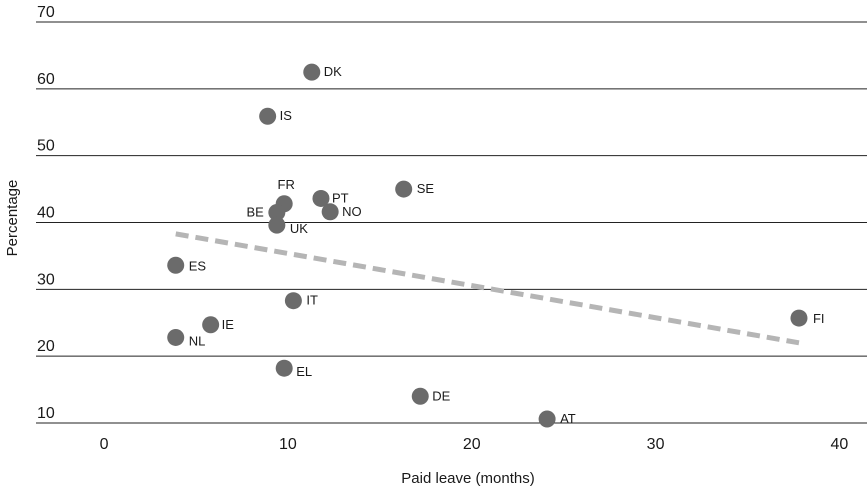 The width and height of the screenshot is (867, 494). What do you see at coordinates (330, 212) in the screenshot?
I see `point-no` at bounding box center [330, 212].